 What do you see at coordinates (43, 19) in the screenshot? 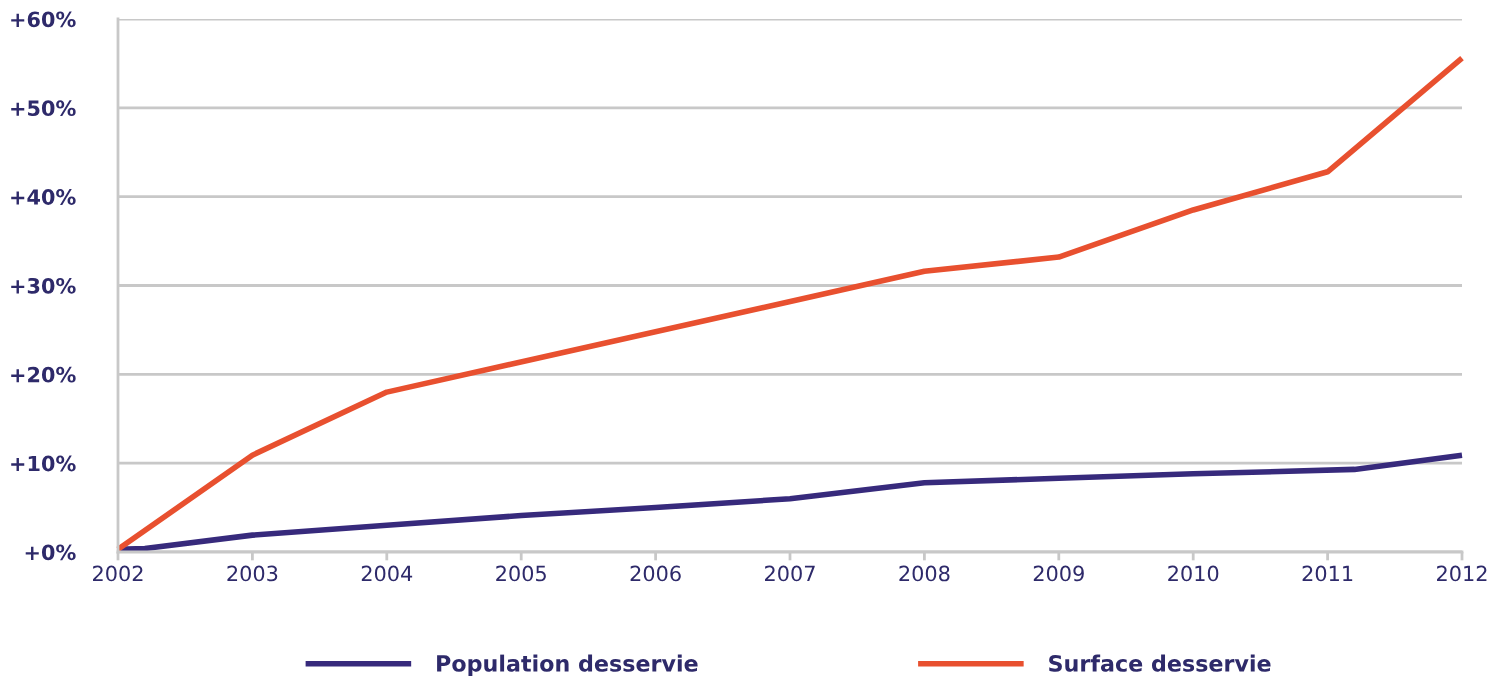
I see `y-tick-label: +60%` at bounding box center [43, 19].